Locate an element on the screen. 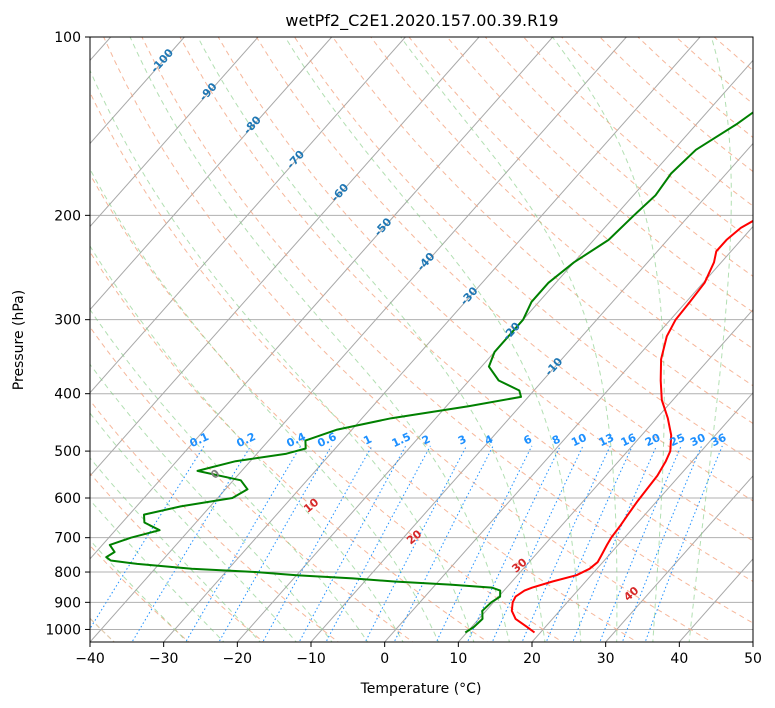  mixing-ratio-label: 6 is located at coordinates (528, 439).